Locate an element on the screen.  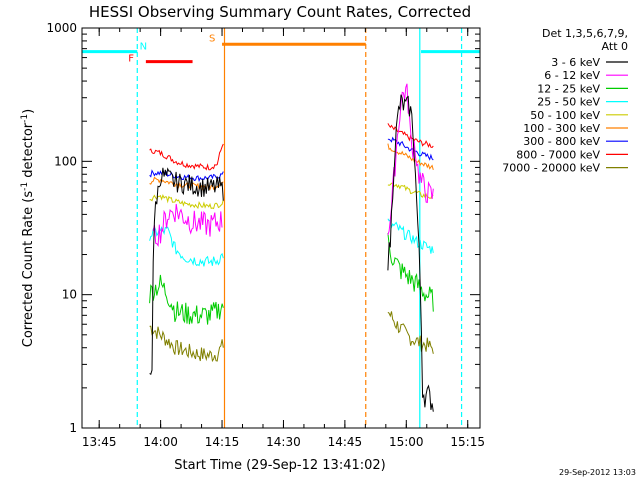
series-3-seg2 is located at coordinates (410, 236).